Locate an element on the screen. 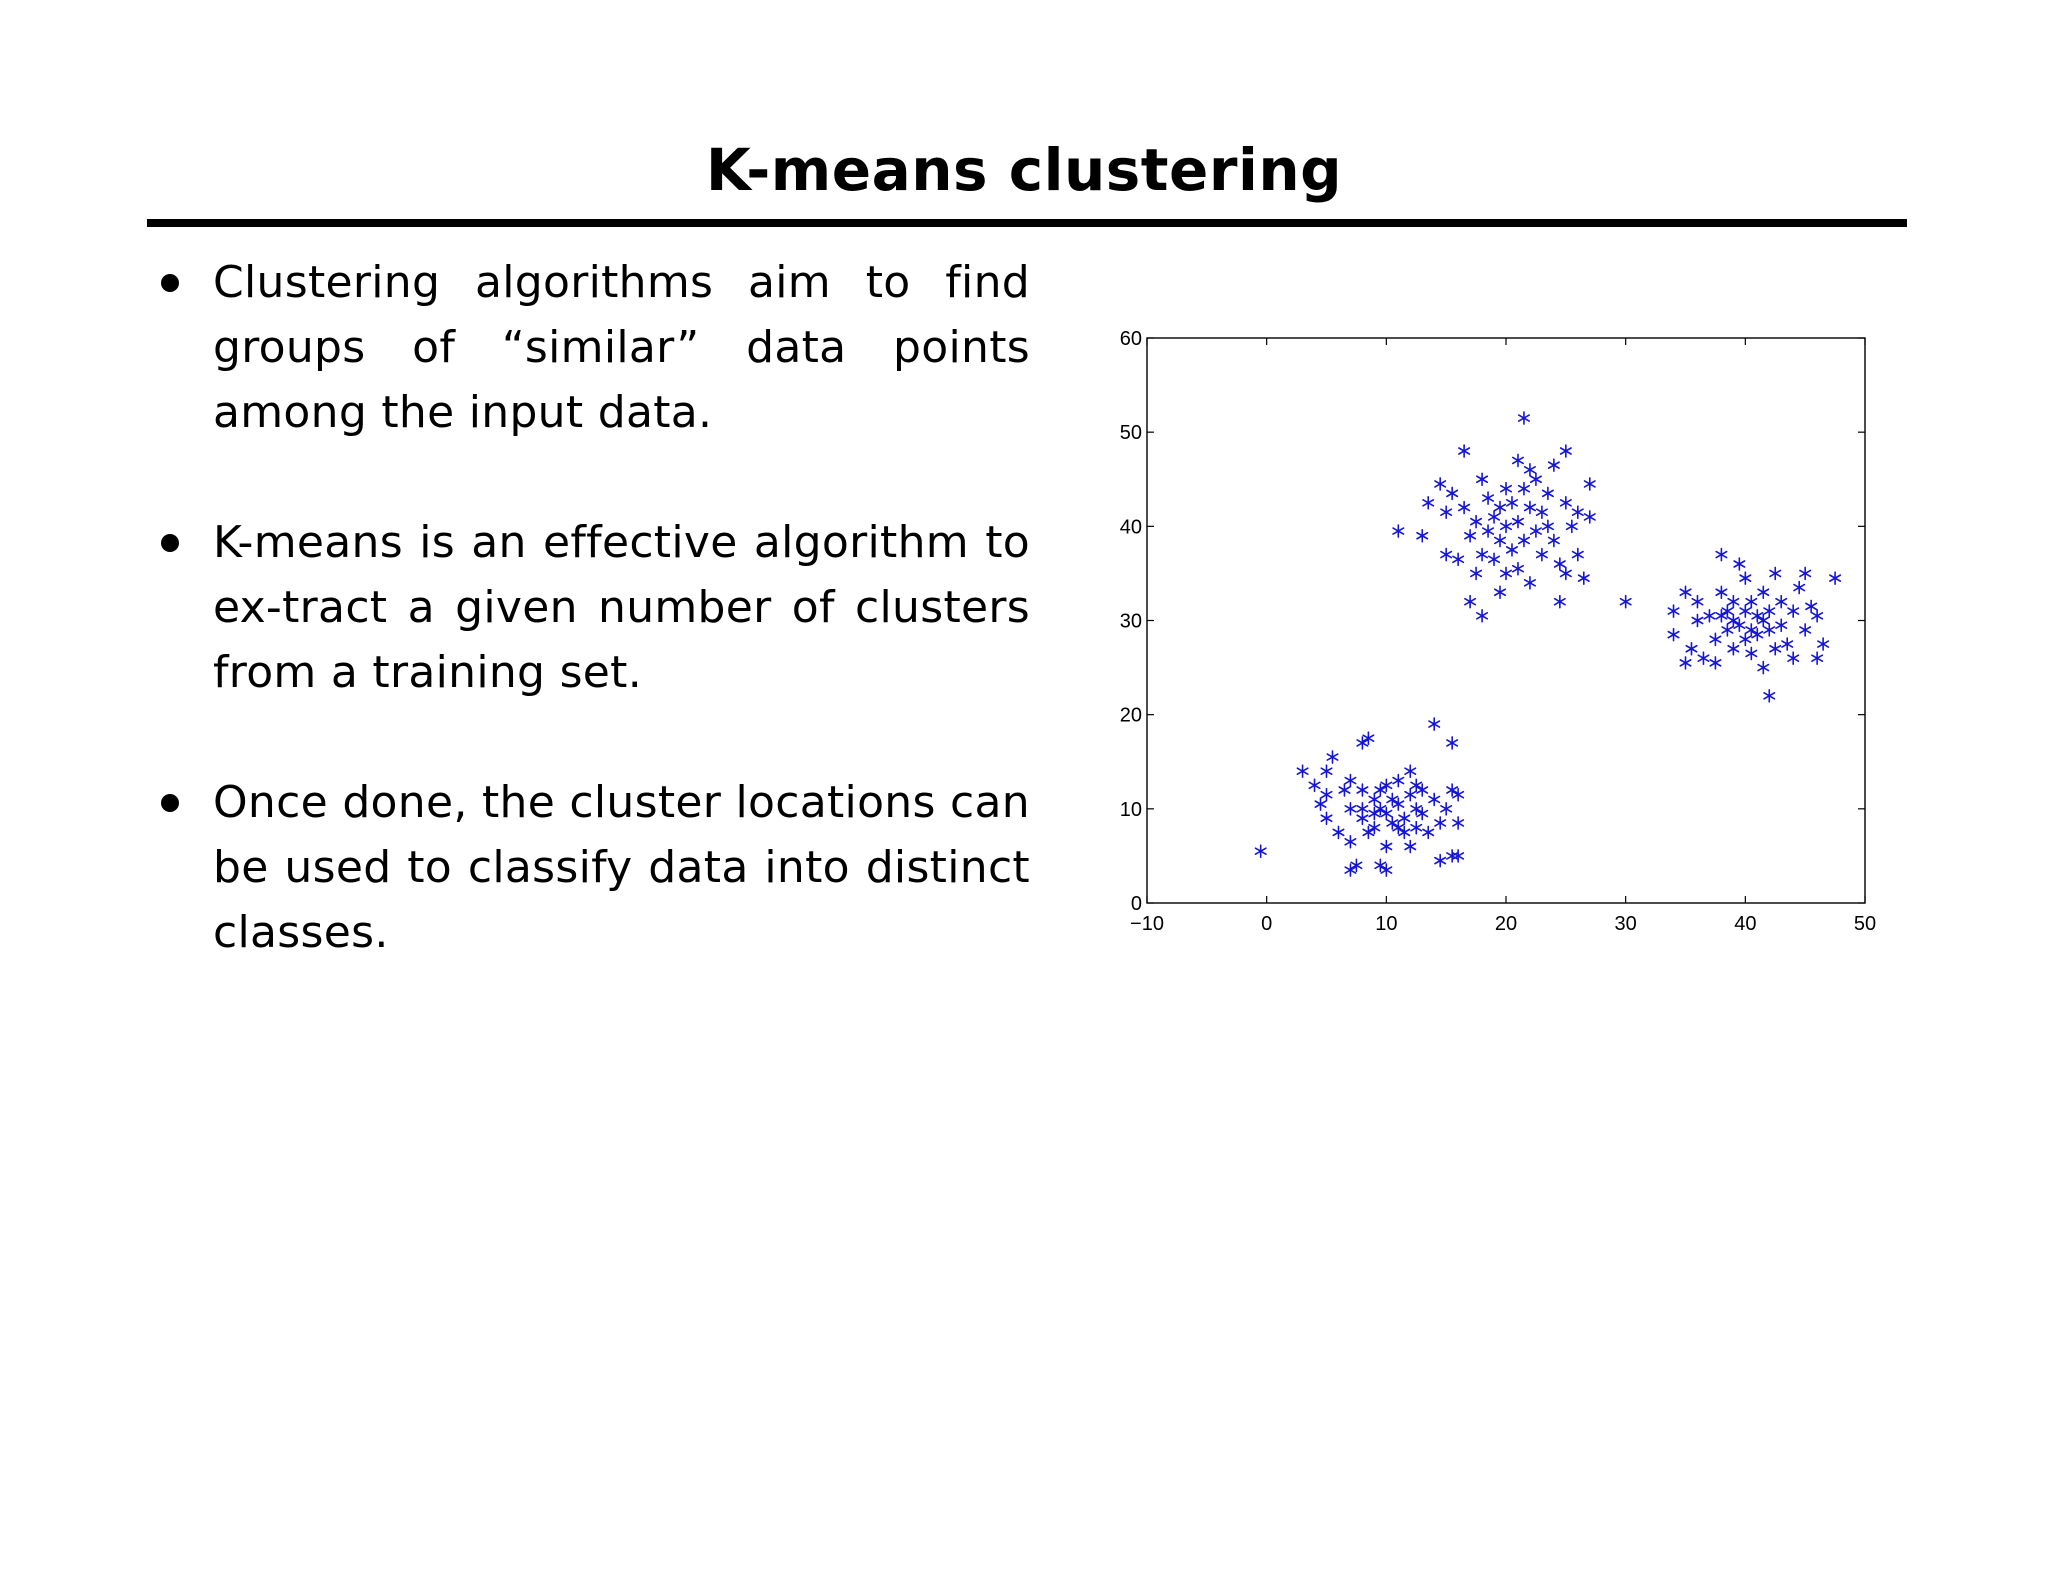  y-tick-label: 0 is located at coordinates (1136, 904).